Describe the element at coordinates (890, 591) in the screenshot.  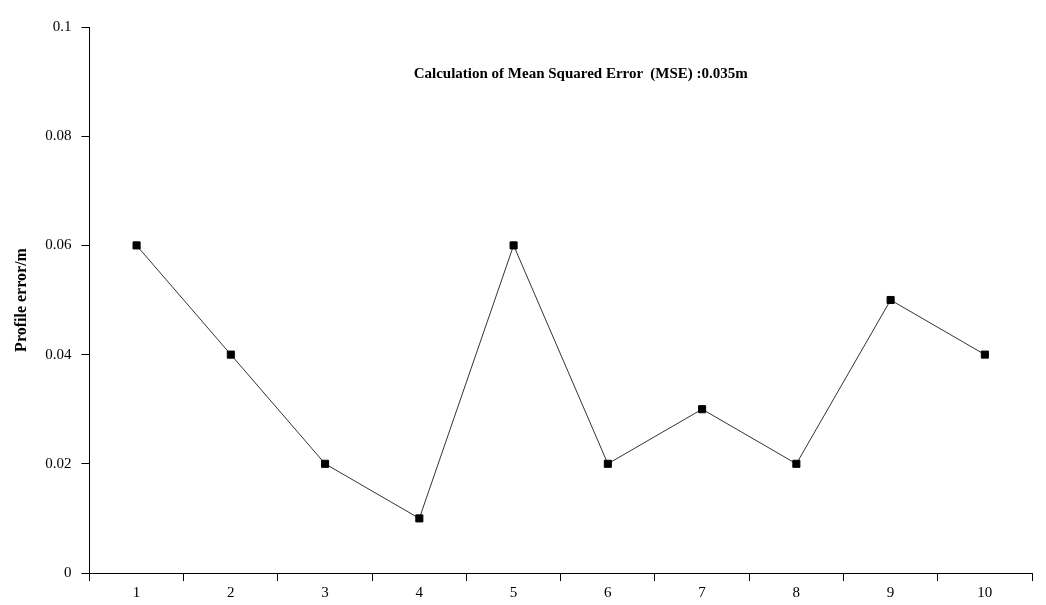
I see `x-tick-label: 9` at that location.